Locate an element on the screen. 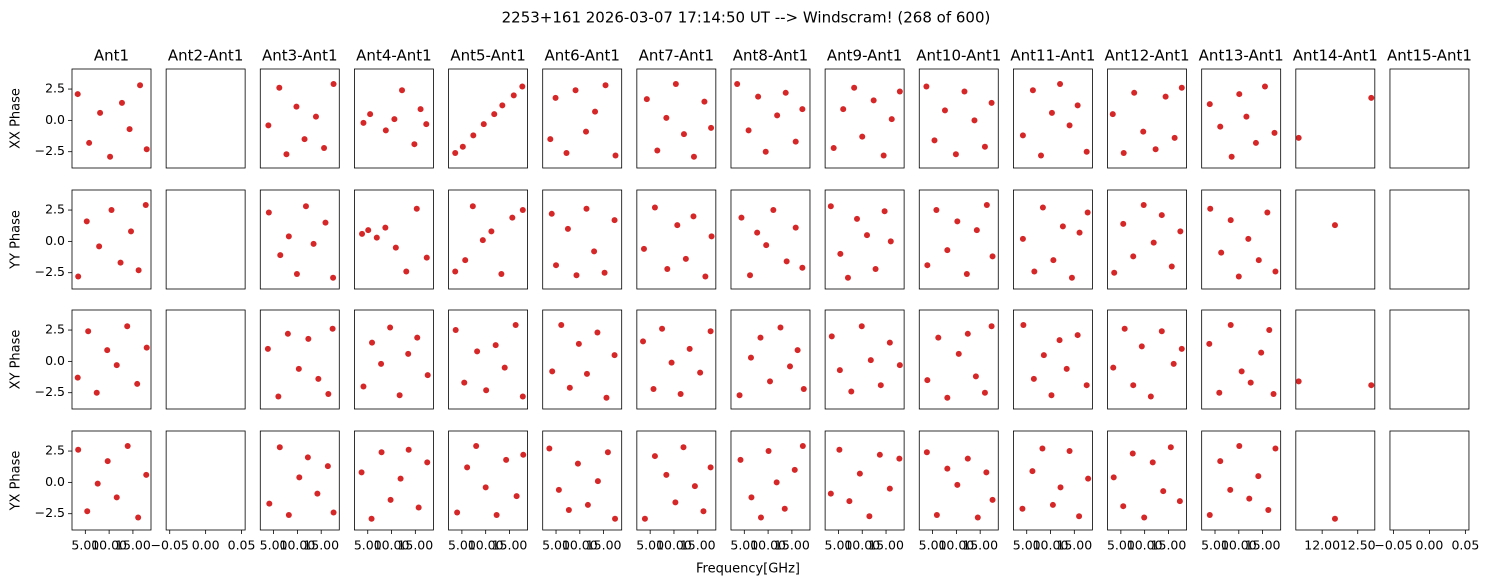  column-title: Ant14-Ant1 is located at coordinates (1335, 56).